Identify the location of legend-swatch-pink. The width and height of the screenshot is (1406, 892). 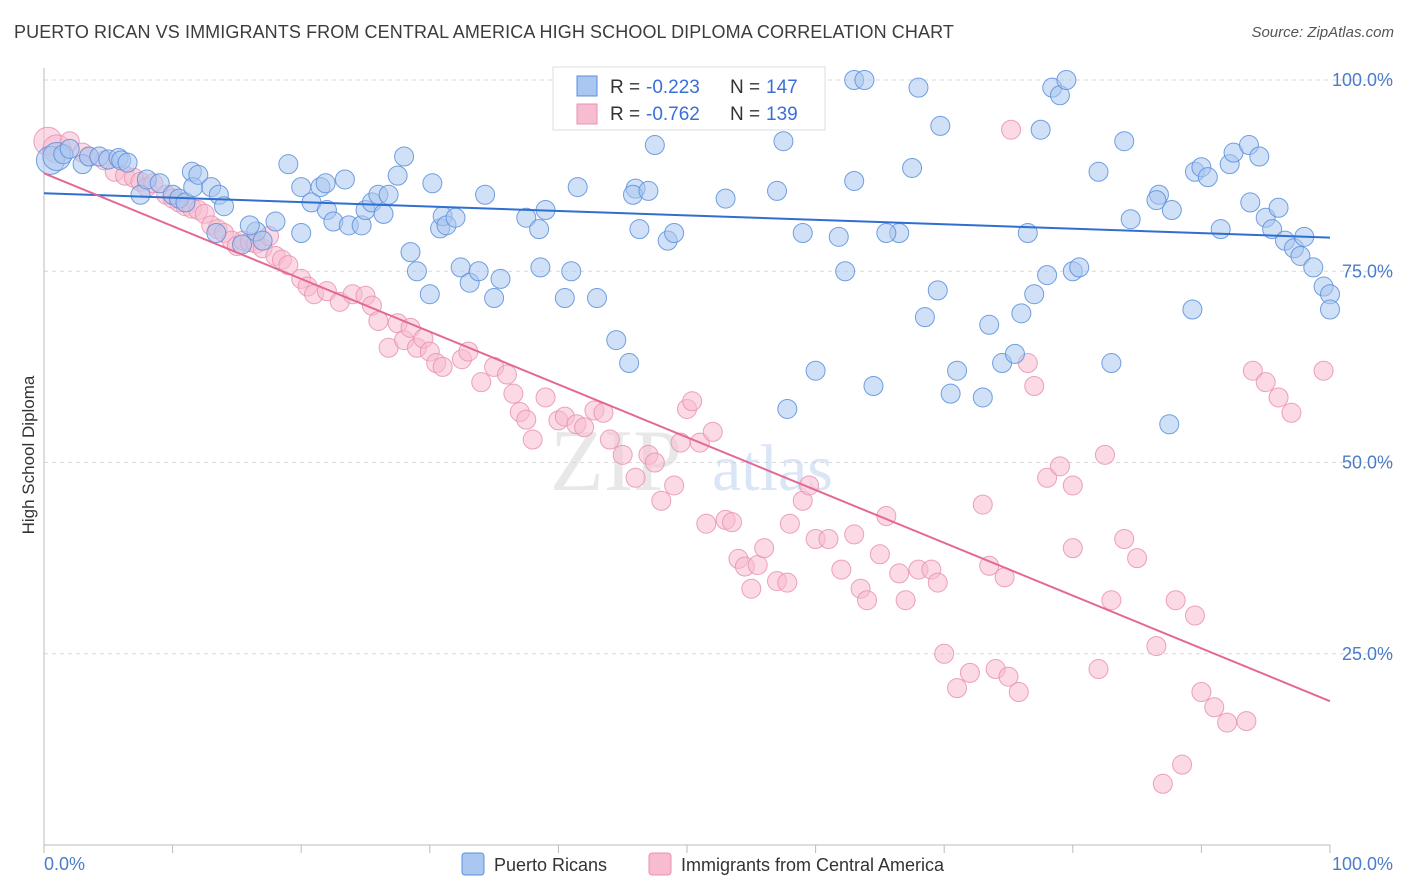
(587, 114).